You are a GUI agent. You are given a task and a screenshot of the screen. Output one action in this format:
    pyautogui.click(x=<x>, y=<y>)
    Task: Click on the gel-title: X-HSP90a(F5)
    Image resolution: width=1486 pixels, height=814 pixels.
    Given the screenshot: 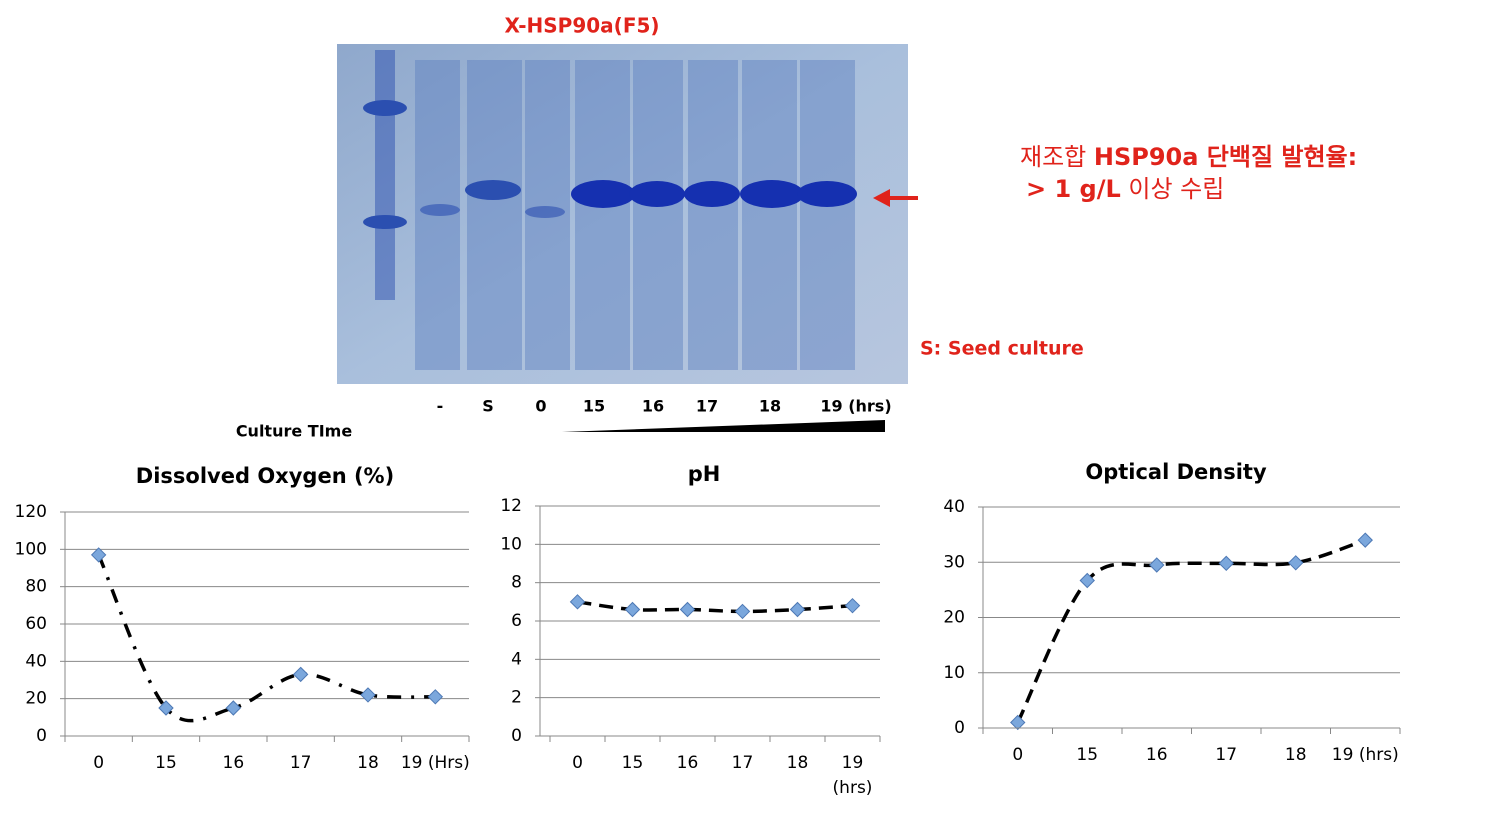 What is the action you would take?
    pyautogui.click(x=581, y=26)
    